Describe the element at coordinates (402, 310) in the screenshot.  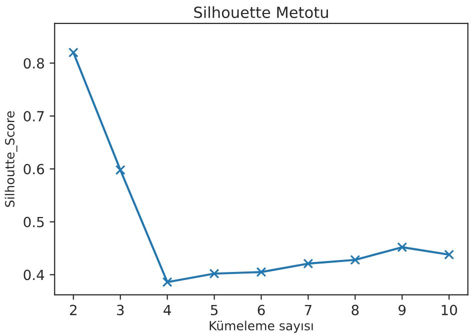
I see `x-tick-label: 9` at that location.